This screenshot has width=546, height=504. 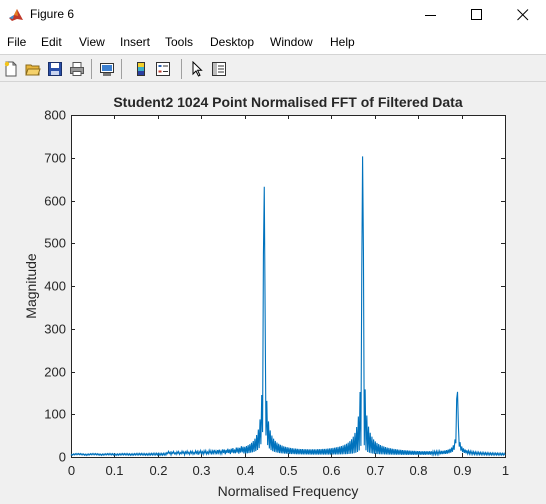 What do you see at coordinates (17, 42) in the screenshot?
I see `menu-file: File` at bounding box center [17, 42].